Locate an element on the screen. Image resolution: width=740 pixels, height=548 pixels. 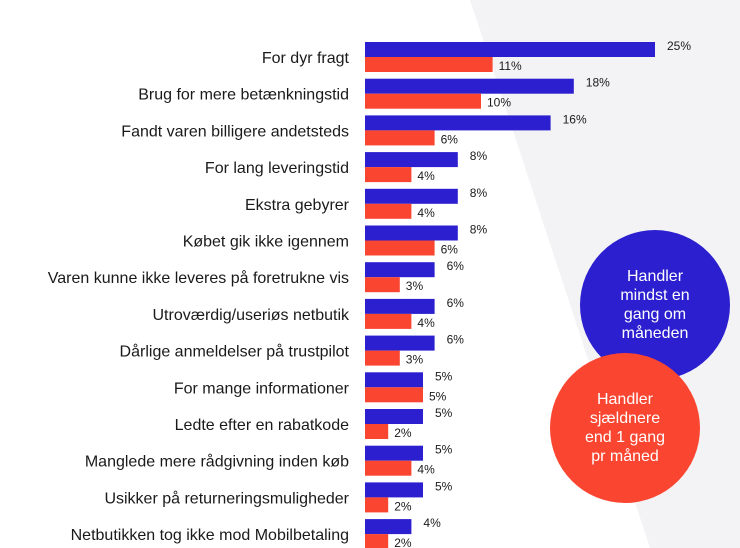
legend-series-2: Handler sjældnere end 1 gang pr måned is located at coordinates (625, 428).